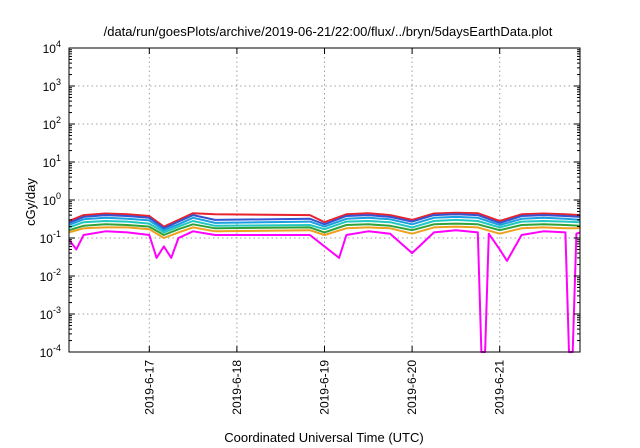 The width and height of the screenshot is (640, 448). Describe the element at coordinates (50, 313) in the screenshot. I see `y-tick-label: 10⁻³` at that location.